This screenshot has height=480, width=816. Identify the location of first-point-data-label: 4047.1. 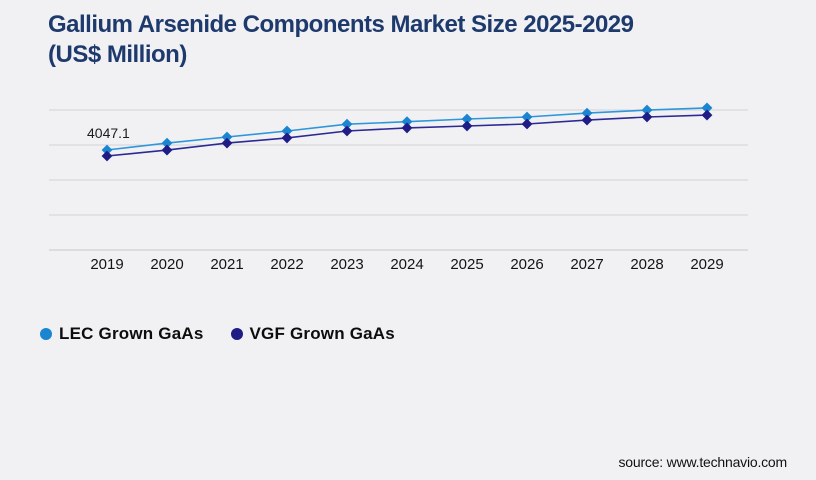
(108, 133).